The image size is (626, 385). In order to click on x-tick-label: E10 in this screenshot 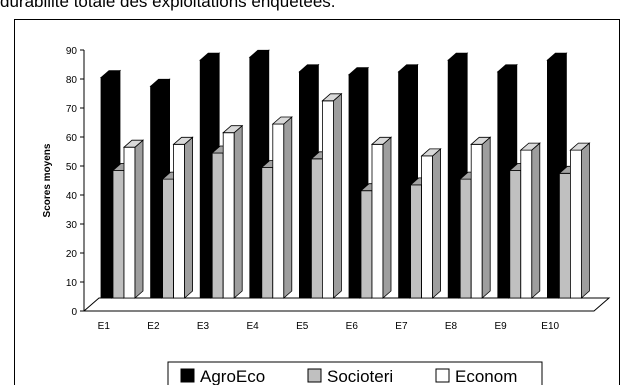, I will do `click(550, 326)`.